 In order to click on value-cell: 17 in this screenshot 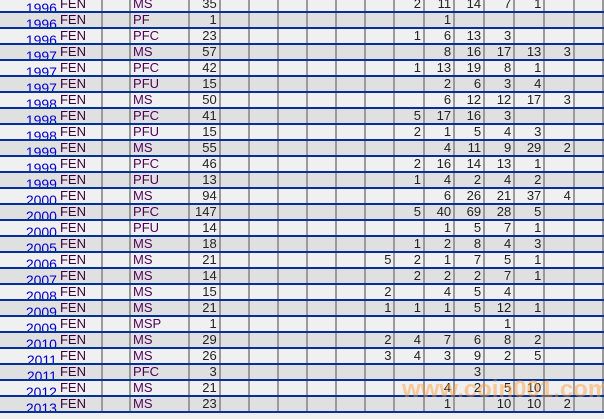, I will do `click(500, 52)`.